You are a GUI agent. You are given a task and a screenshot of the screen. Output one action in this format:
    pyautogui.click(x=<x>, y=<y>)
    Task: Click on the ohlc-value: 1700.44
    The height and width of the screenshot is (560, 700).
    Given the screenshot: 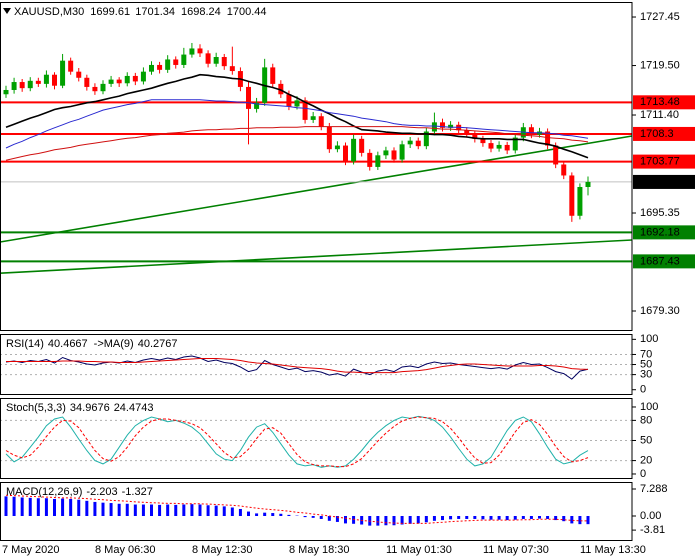 What is the action you would take?
    pyautogui.click(x=247, y=12)
    